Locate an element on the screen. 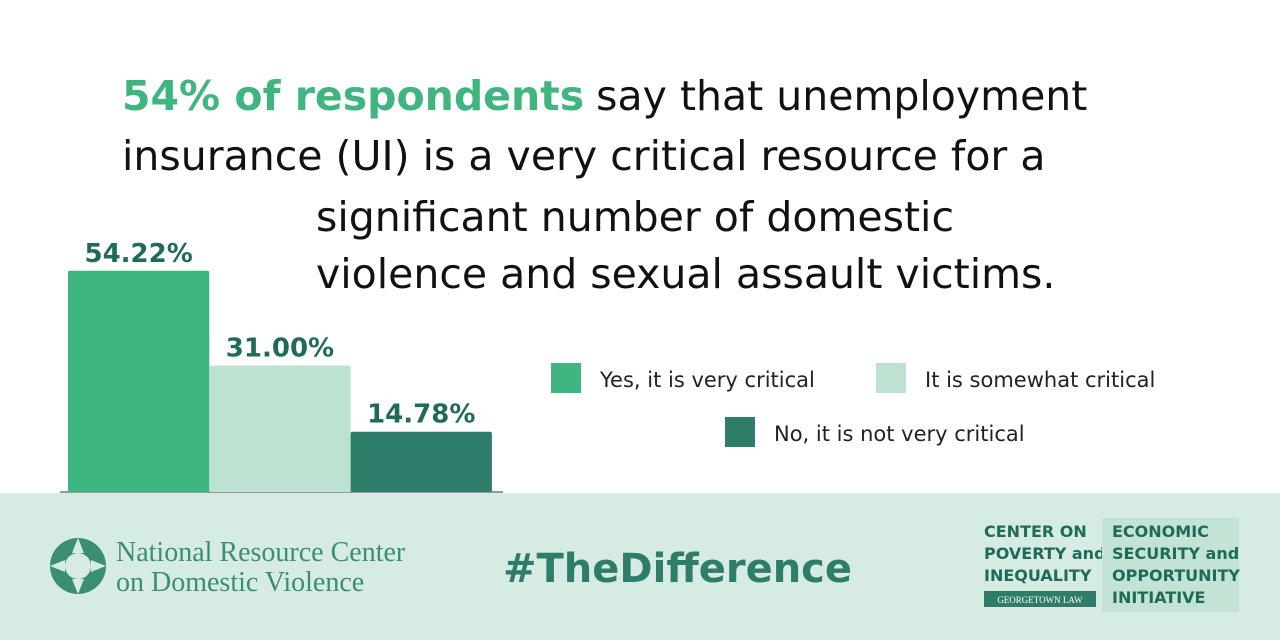 The image size is (1280, 640). initiative-name: OPPORTUNITY is located at coordinates (1176, 575).